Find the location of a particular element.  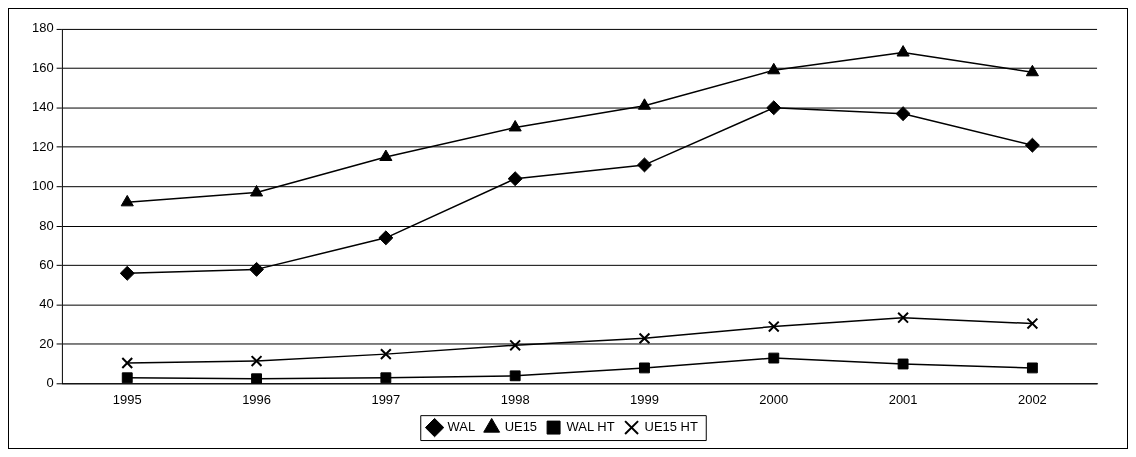

x-tick-label: 2002 is located at coordinates (1032, 399).